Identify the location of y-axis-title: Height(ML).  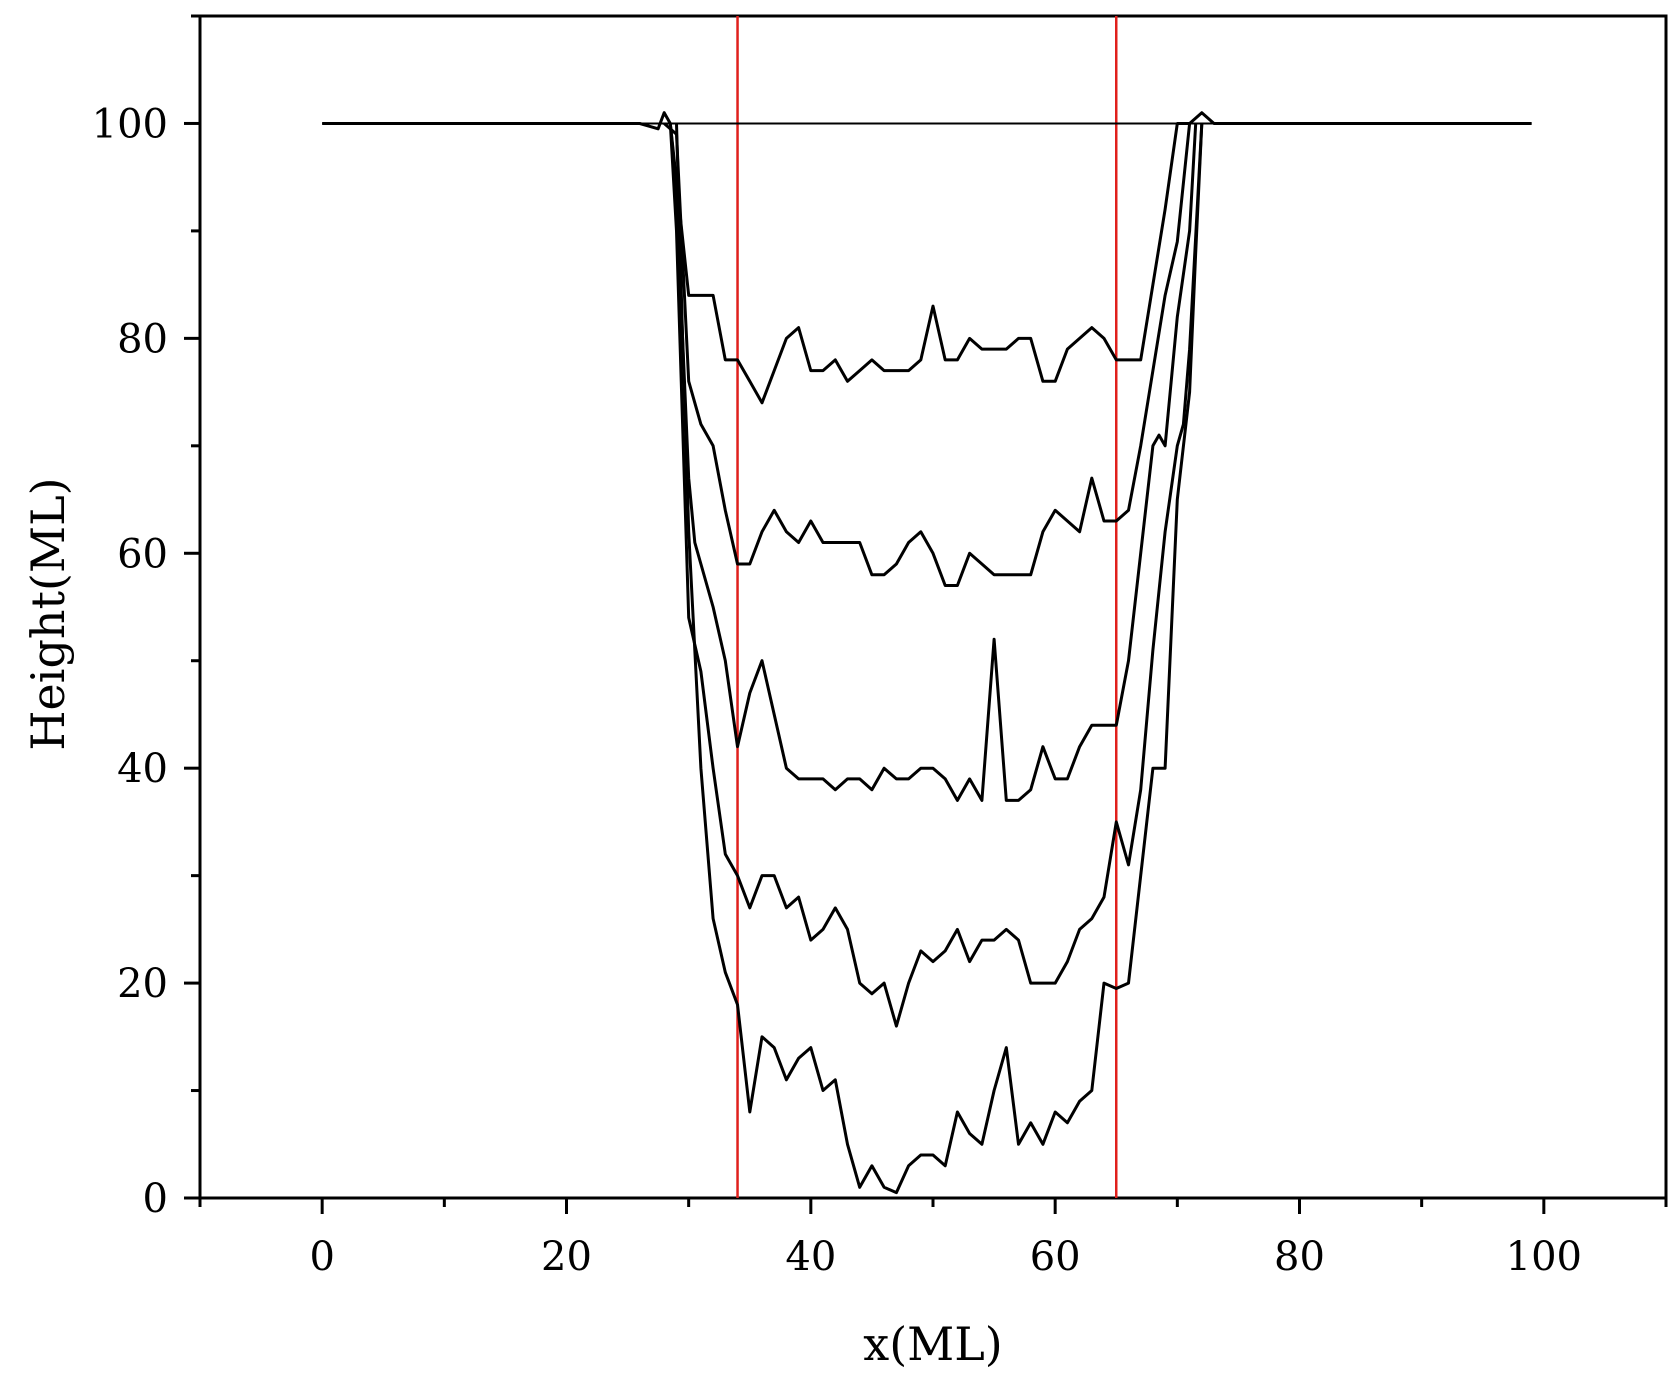
(48, 613).